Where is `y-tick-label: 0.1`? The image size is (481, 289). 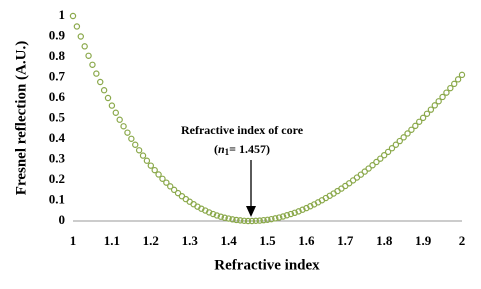
y-tick-label: 0.1 is located at coordinates (57, 198).